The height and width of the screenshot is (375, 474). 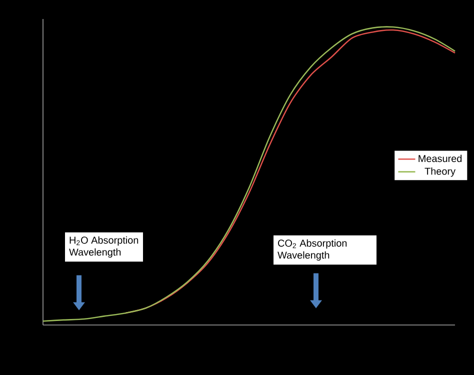 What do you see at coordinates (440, 172) in the screenshot?
I see `legend-label: Theory` at bounding box center [440, 172].